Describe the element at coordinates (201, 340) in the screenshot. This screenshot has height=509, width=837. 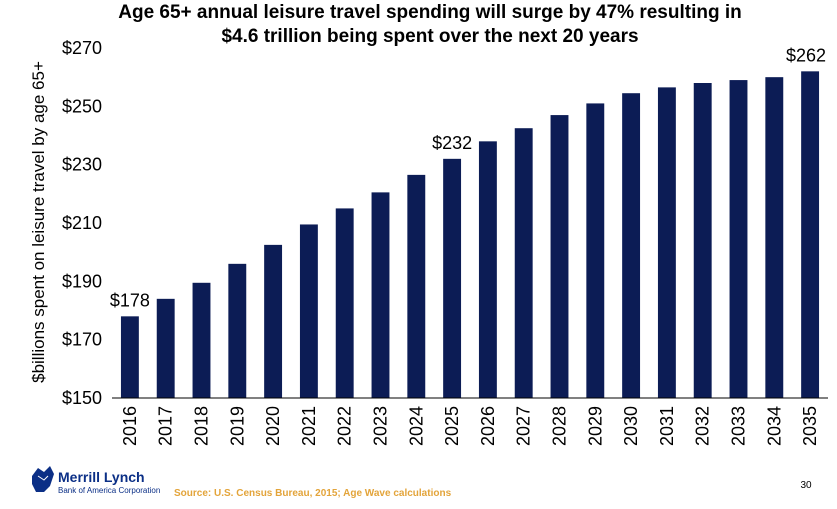
I see `bar-2018` at that location.